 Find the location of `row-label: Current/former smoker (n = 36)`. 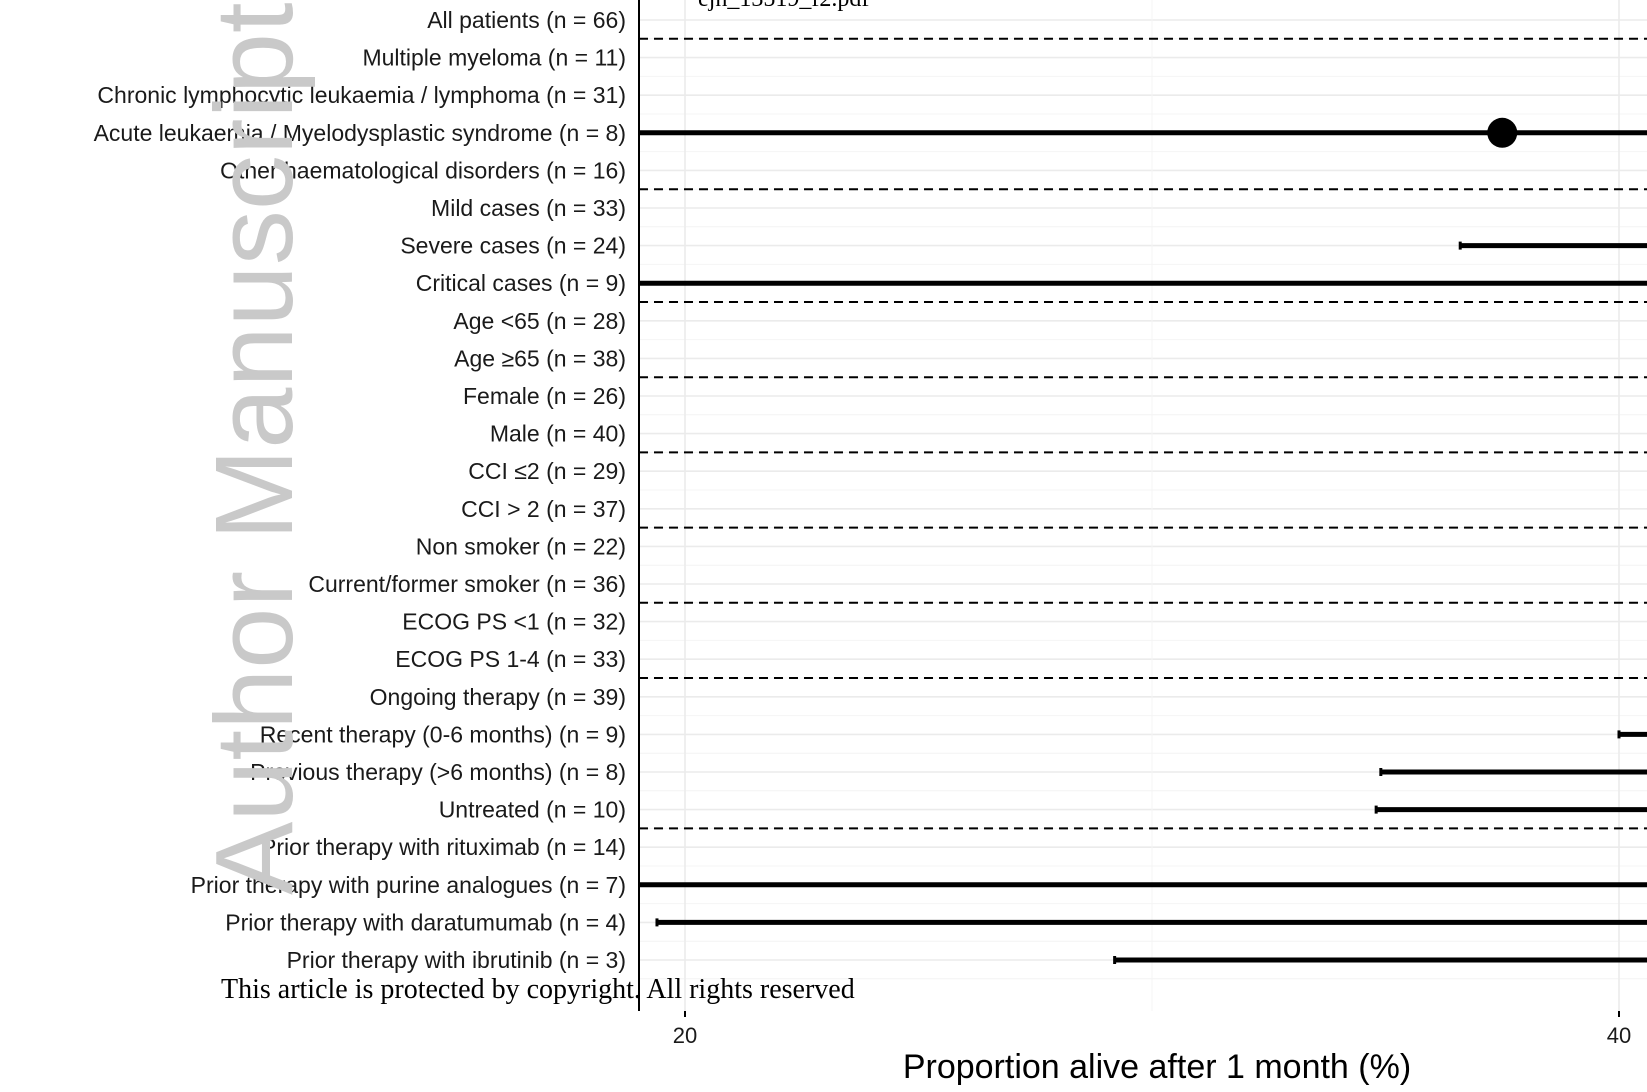

row-label: Current/former smoker (n = 36) is located at coordinates (467, 584).